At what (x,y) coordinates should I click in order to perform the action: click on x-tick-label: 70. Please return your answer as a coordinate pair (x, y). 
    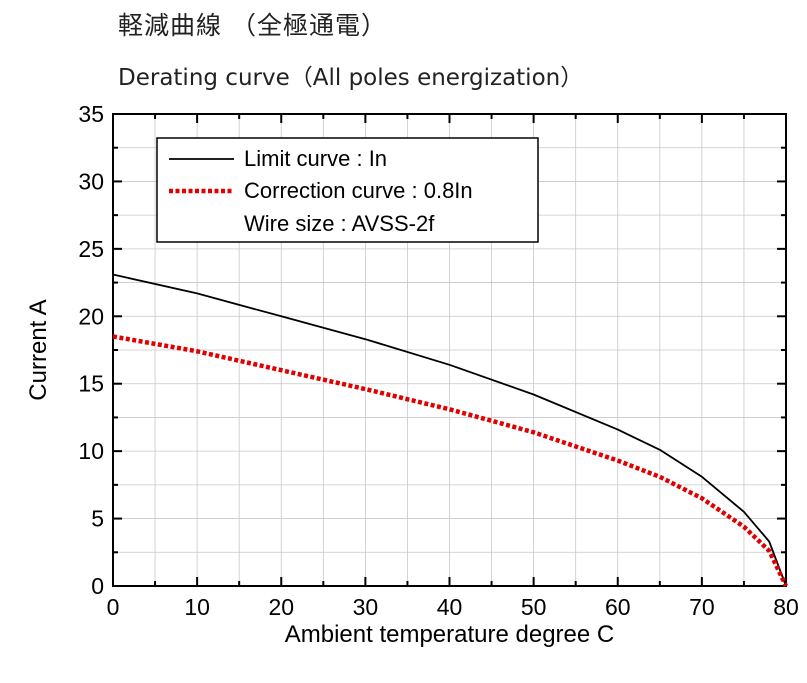
    Looking at the image, I should click on (702, 607).